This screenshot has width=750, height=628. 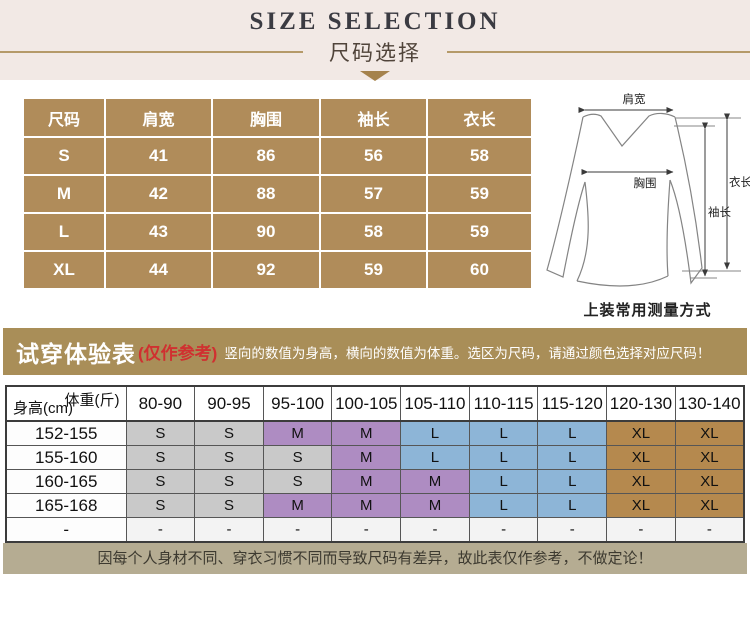 What do you see at coordinates (266, 270) in the screenshot?
I see `measurement-value-cell: 92` at bounding box center [266, 270].